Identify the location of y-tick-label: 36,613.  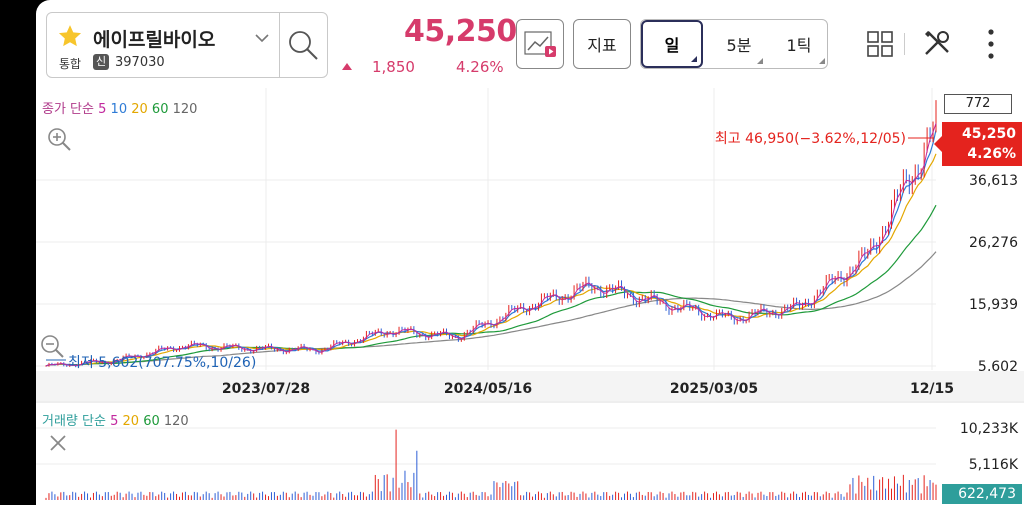
(993, 181).